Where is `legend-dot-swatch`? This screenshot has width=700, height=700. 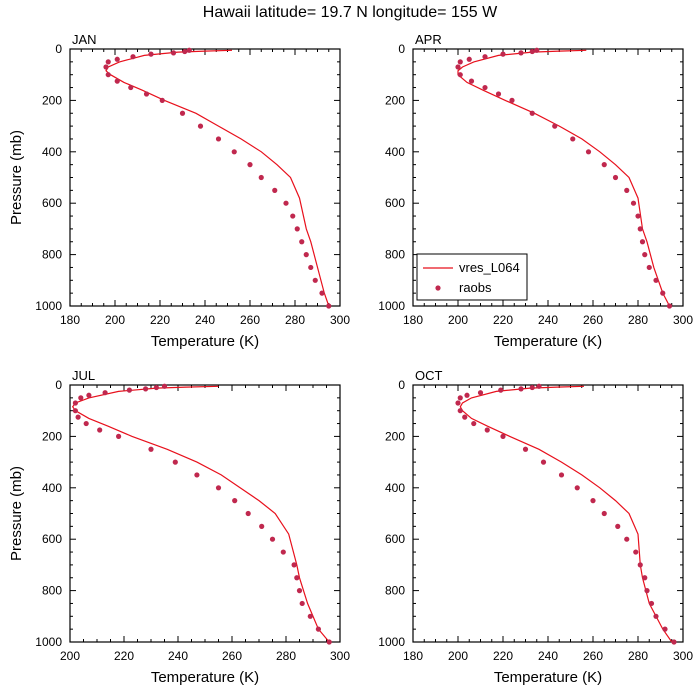
legend-dot-swatch is located at coordinates (438, 288).